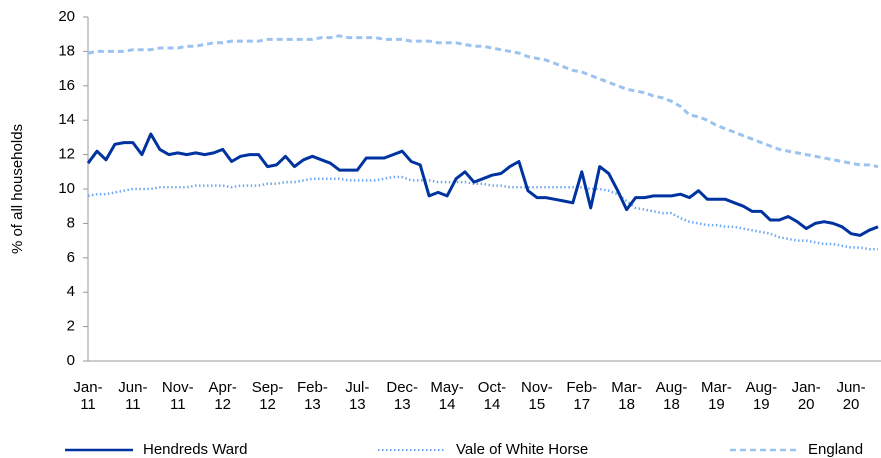 Image resolution: width=881 pixels, height=458 pixels. What do you see at coordinates (716, 396) in the screenshot?
I see `x-tick-label: Mar-19` at bounding box center [716, 396].